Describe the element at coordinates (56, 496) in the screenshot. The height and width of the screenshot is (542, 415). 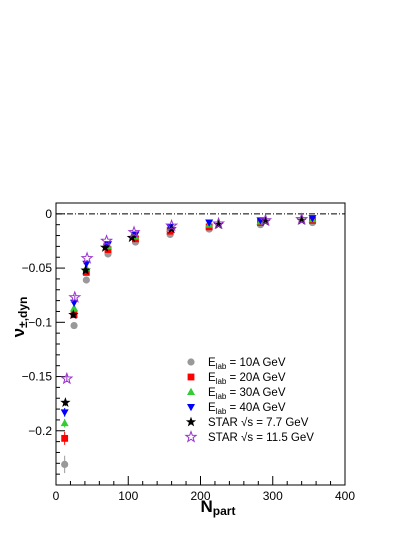
I see `x-tick-label: 0` at that location.